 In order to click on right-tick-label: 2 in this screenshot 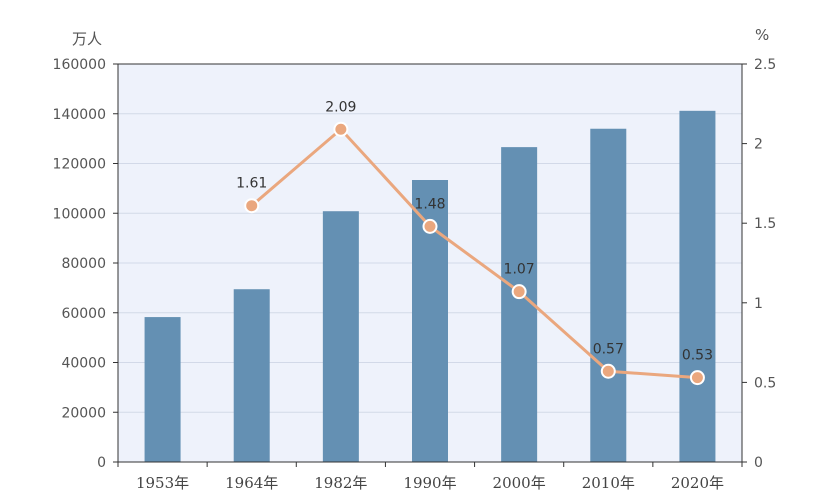, I will do `click(758, 145)`.